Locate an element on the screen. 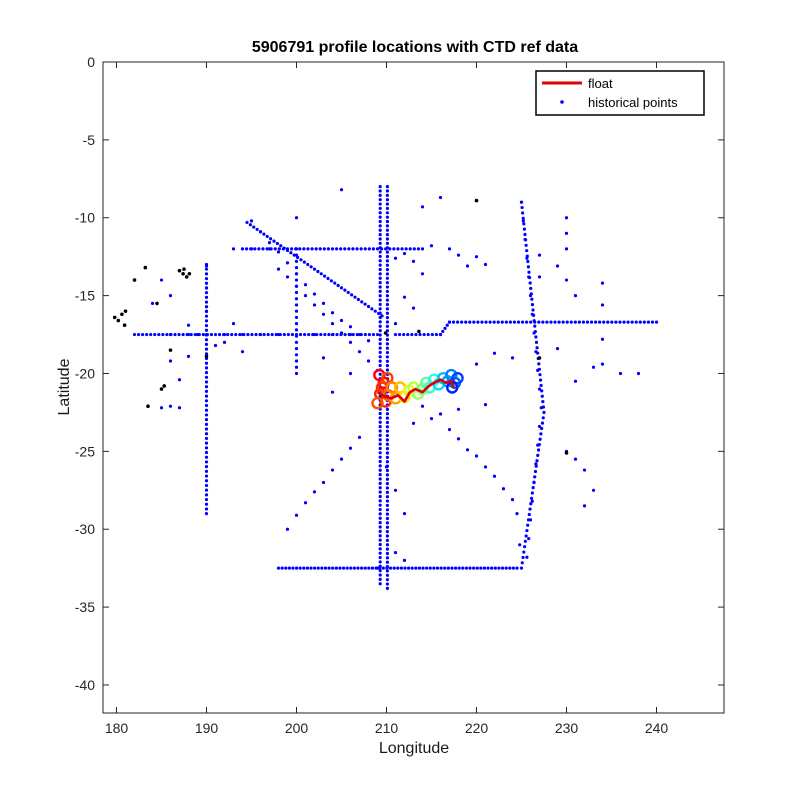 This screenshot has height=800, width=800. x-tick-label: 220 is located at coordinates (477, 728).